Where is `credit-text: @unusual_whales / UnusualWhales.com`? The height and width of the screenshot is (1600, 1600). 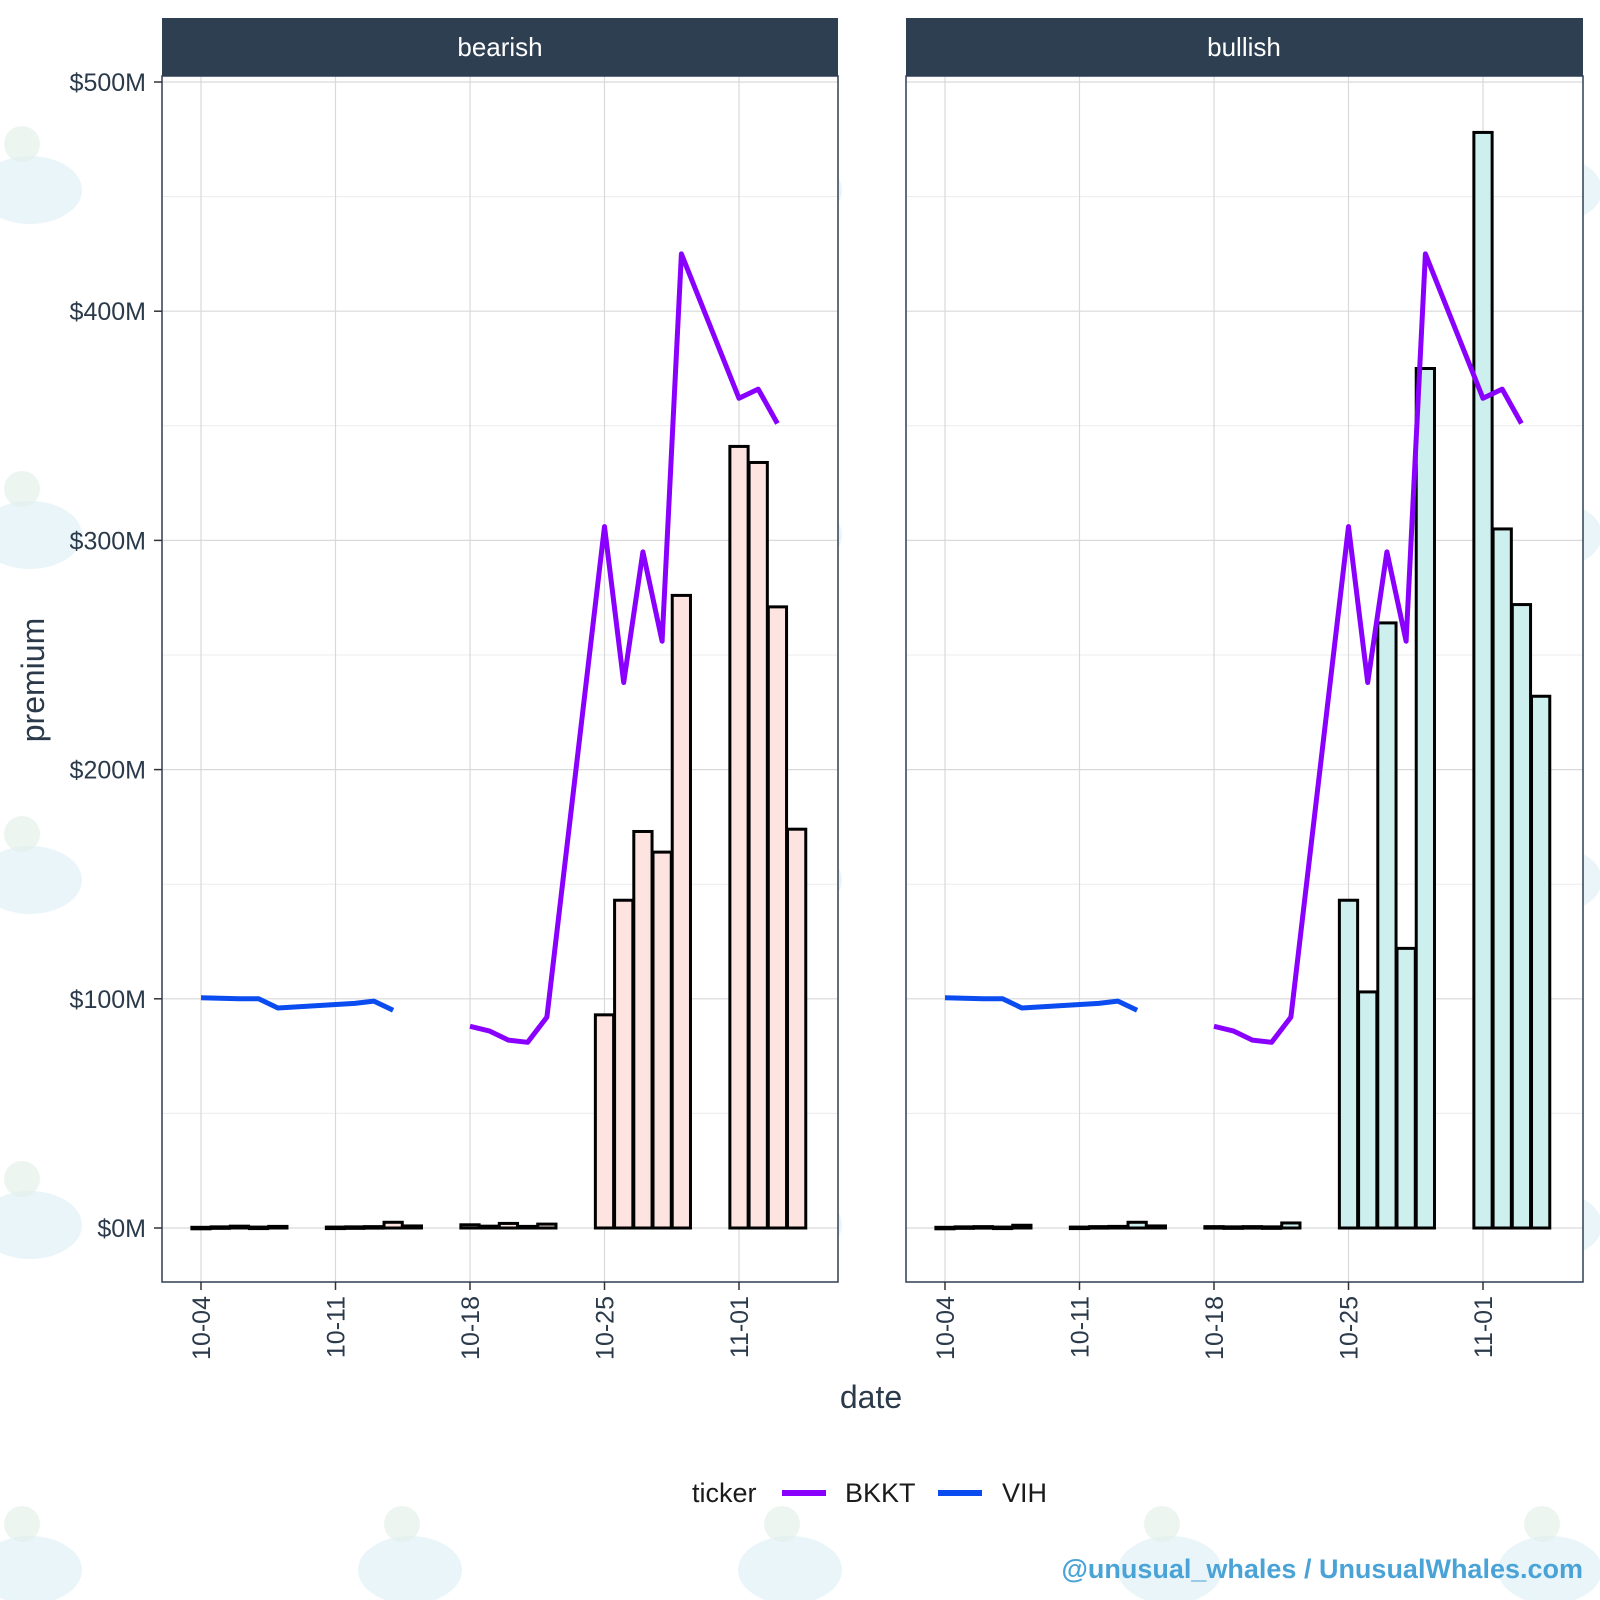
credit-text: @unusual_whales / UnusualWhales.com is located at coordinates (1322, 1569).